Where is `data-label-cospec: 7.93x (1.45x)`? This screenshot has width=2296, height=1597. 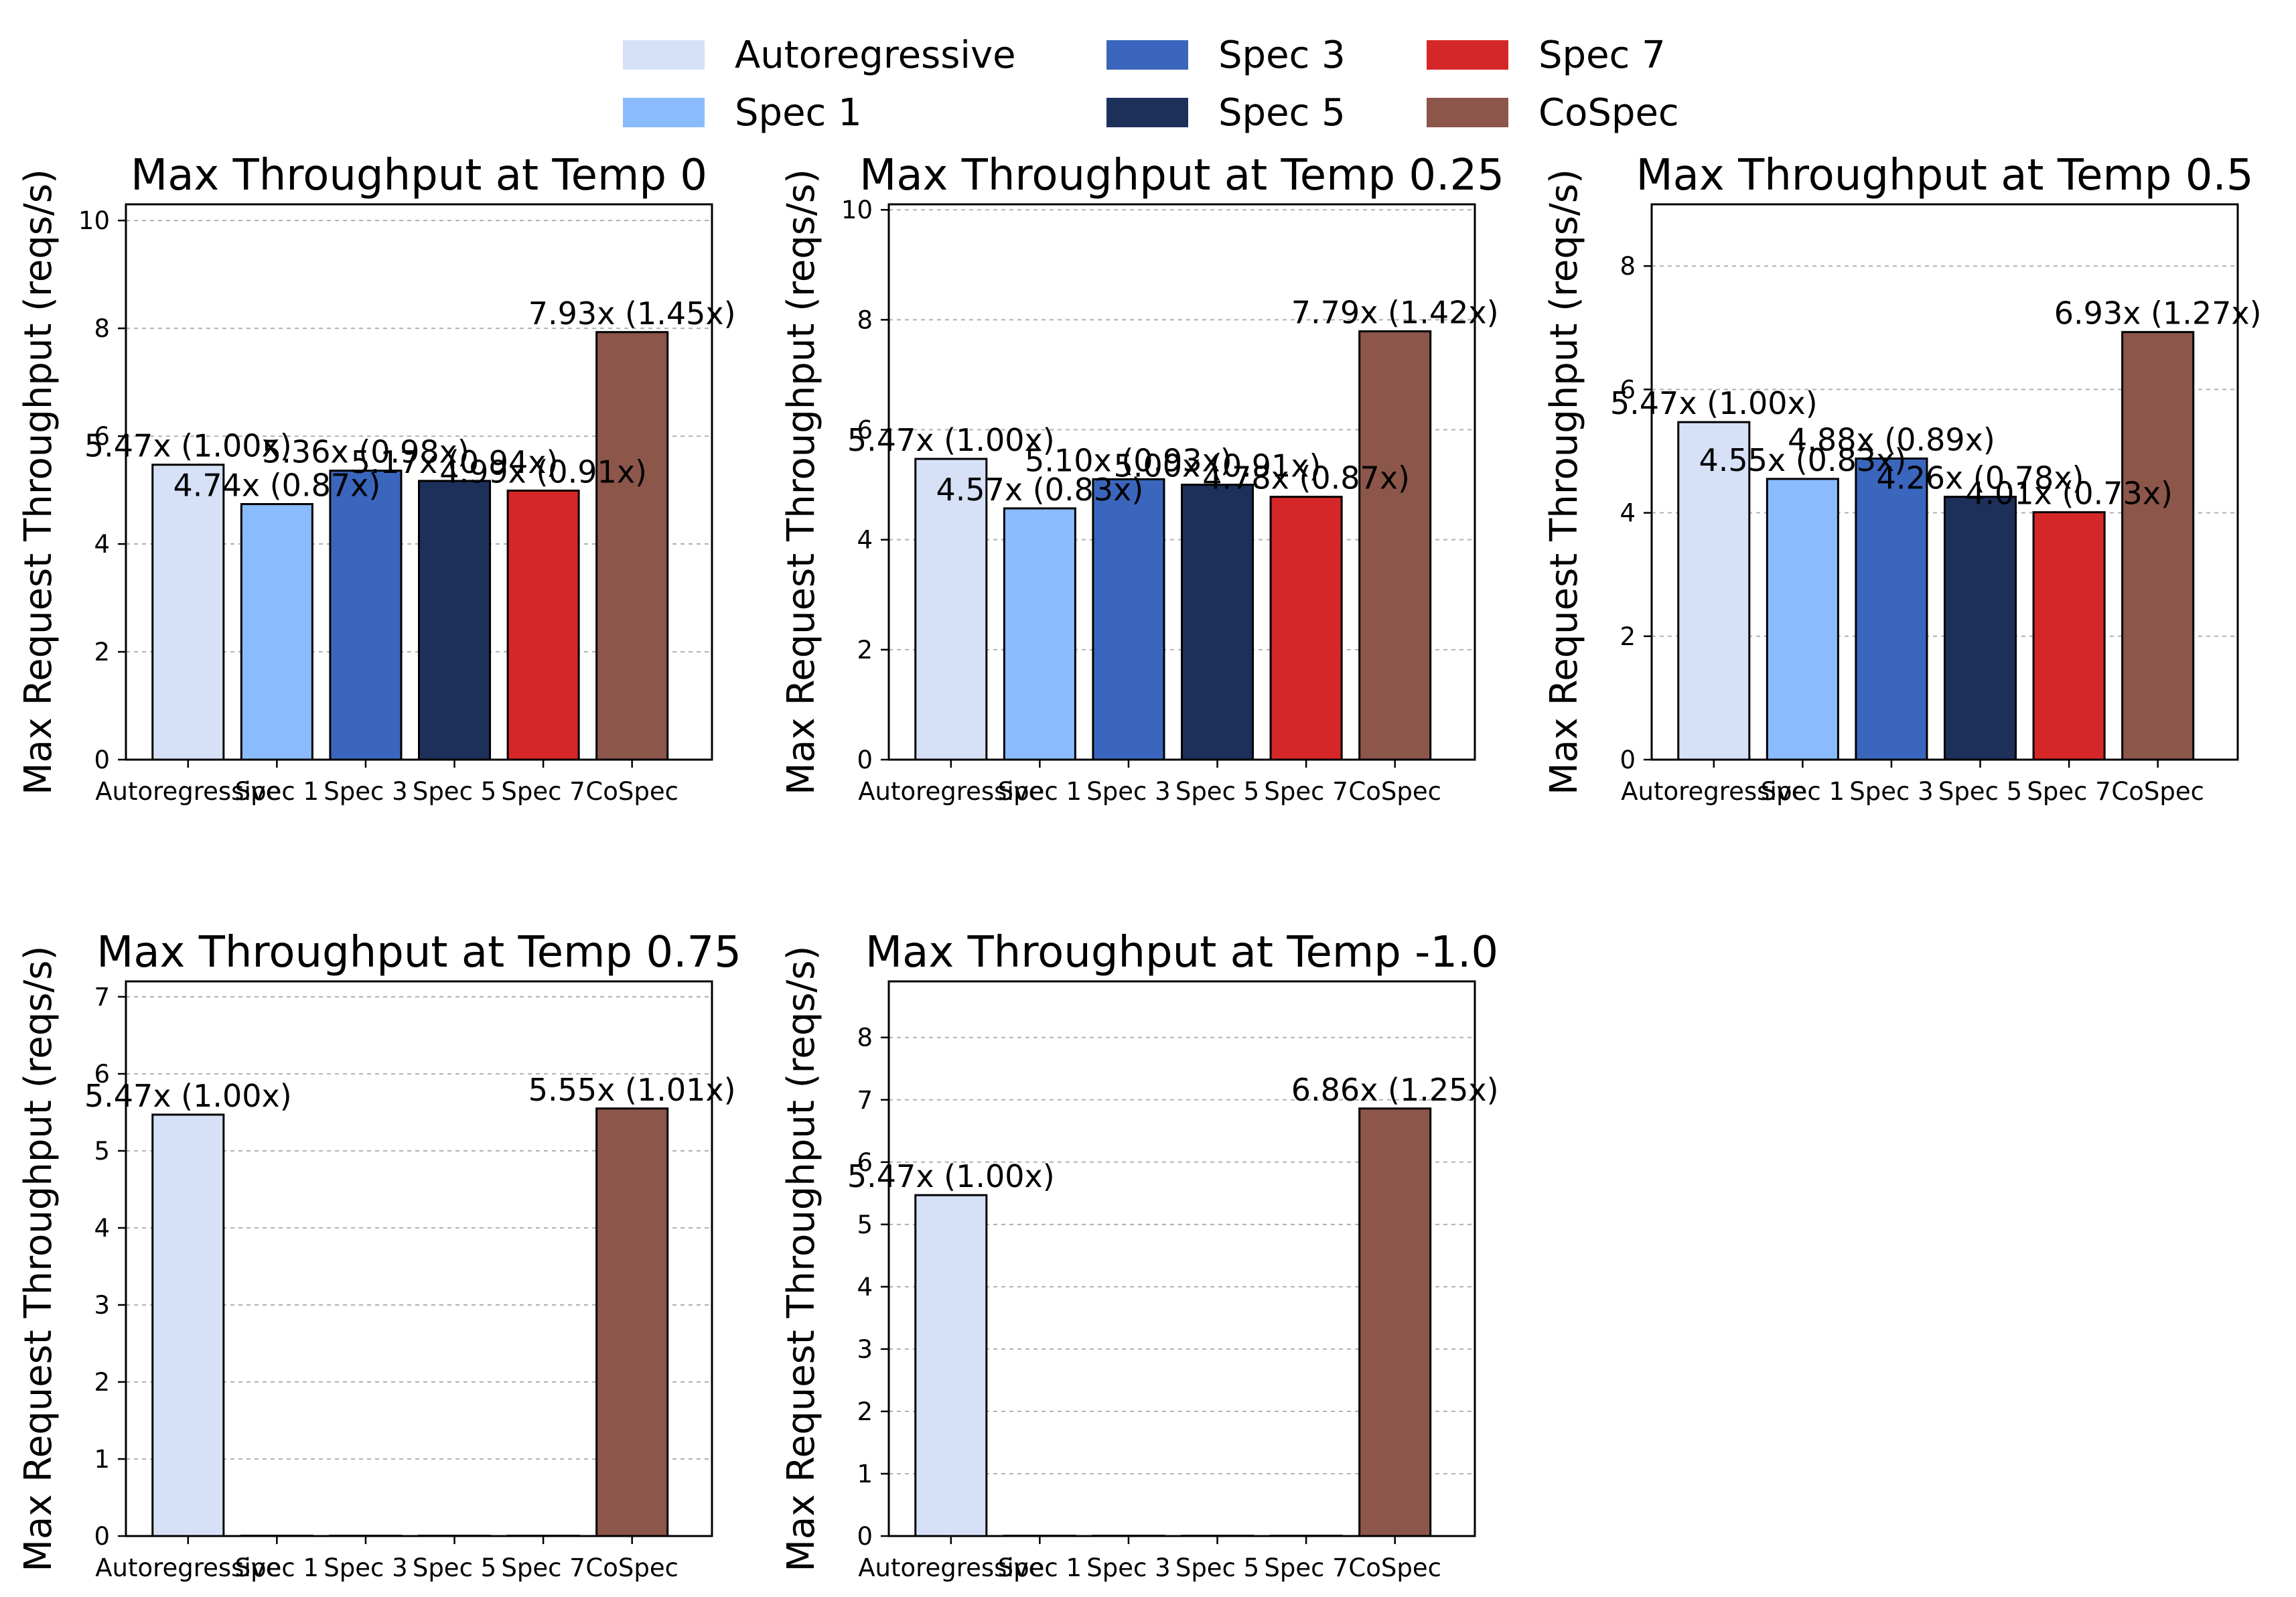 data-label-cospec: 7.93x (1.45x) is located at coordinates (632, 313).